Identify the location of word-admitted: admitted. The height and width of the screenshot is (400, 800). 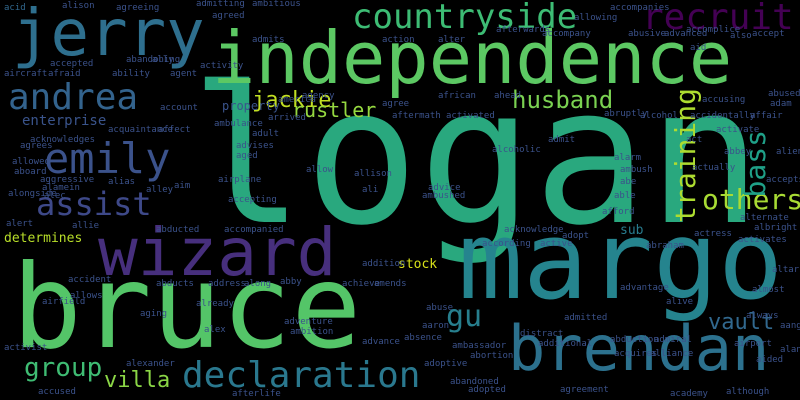
(586, 318).